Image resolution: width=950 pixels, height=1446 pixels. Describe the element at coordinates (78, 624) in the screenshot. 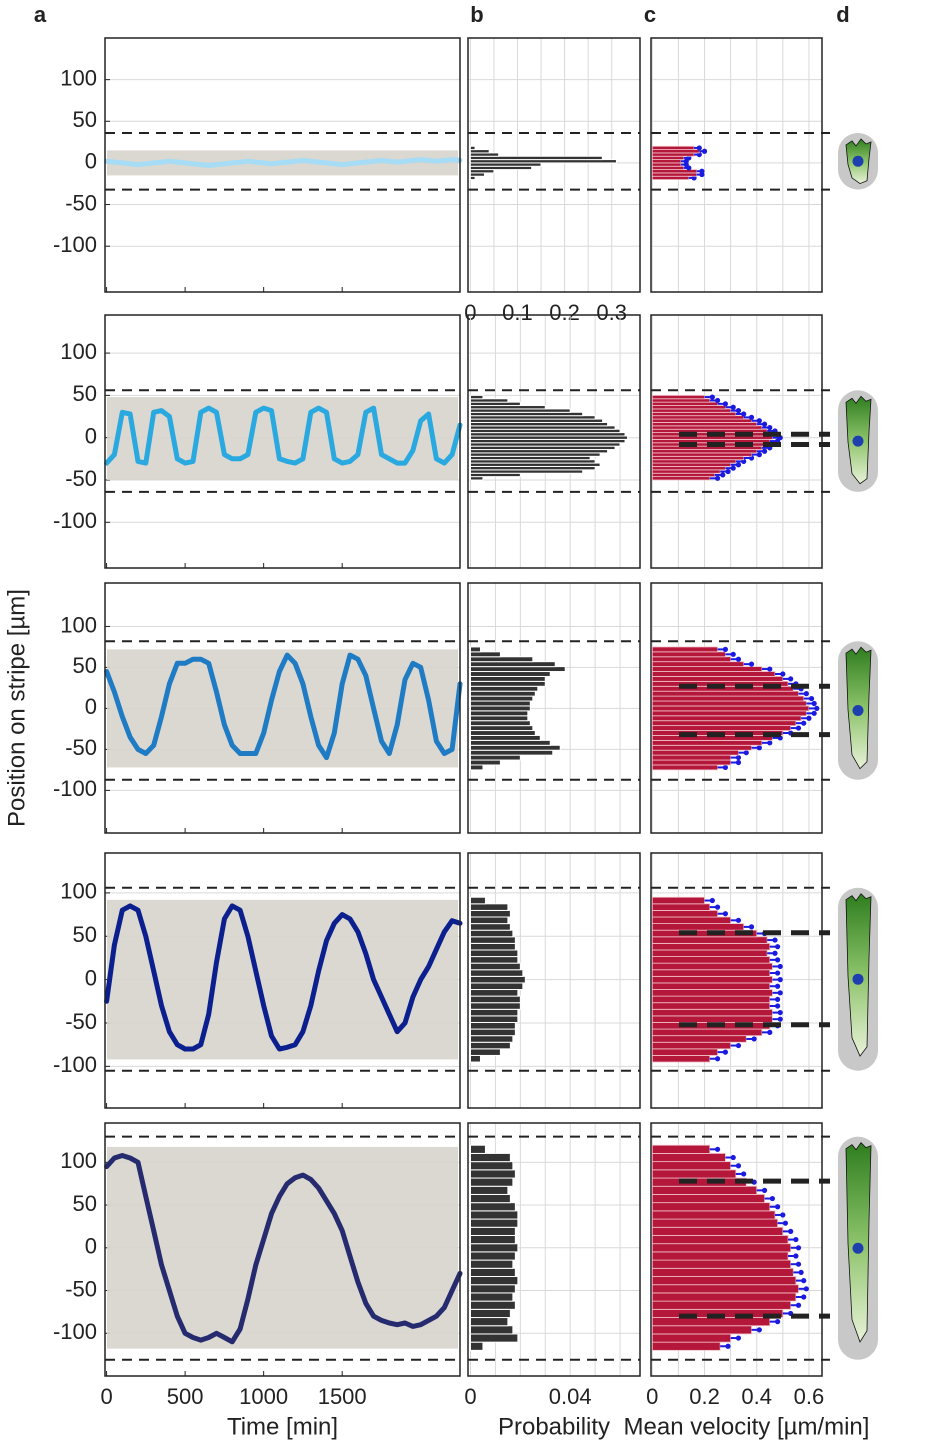

I see `y-tick-label: 100` at that location.